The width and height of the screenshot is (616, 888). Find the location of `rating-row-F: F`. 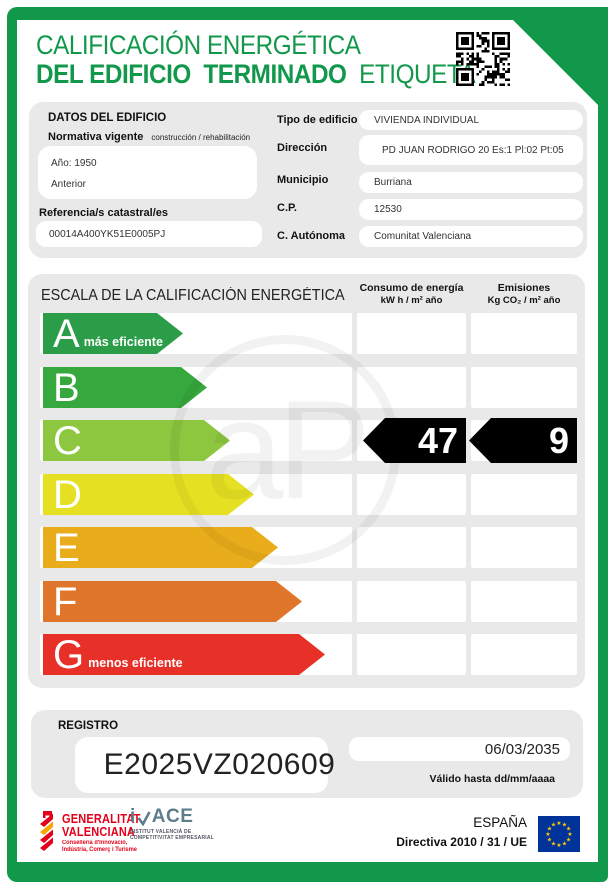

rating-row-F: F is located at coordinates (306, 601).